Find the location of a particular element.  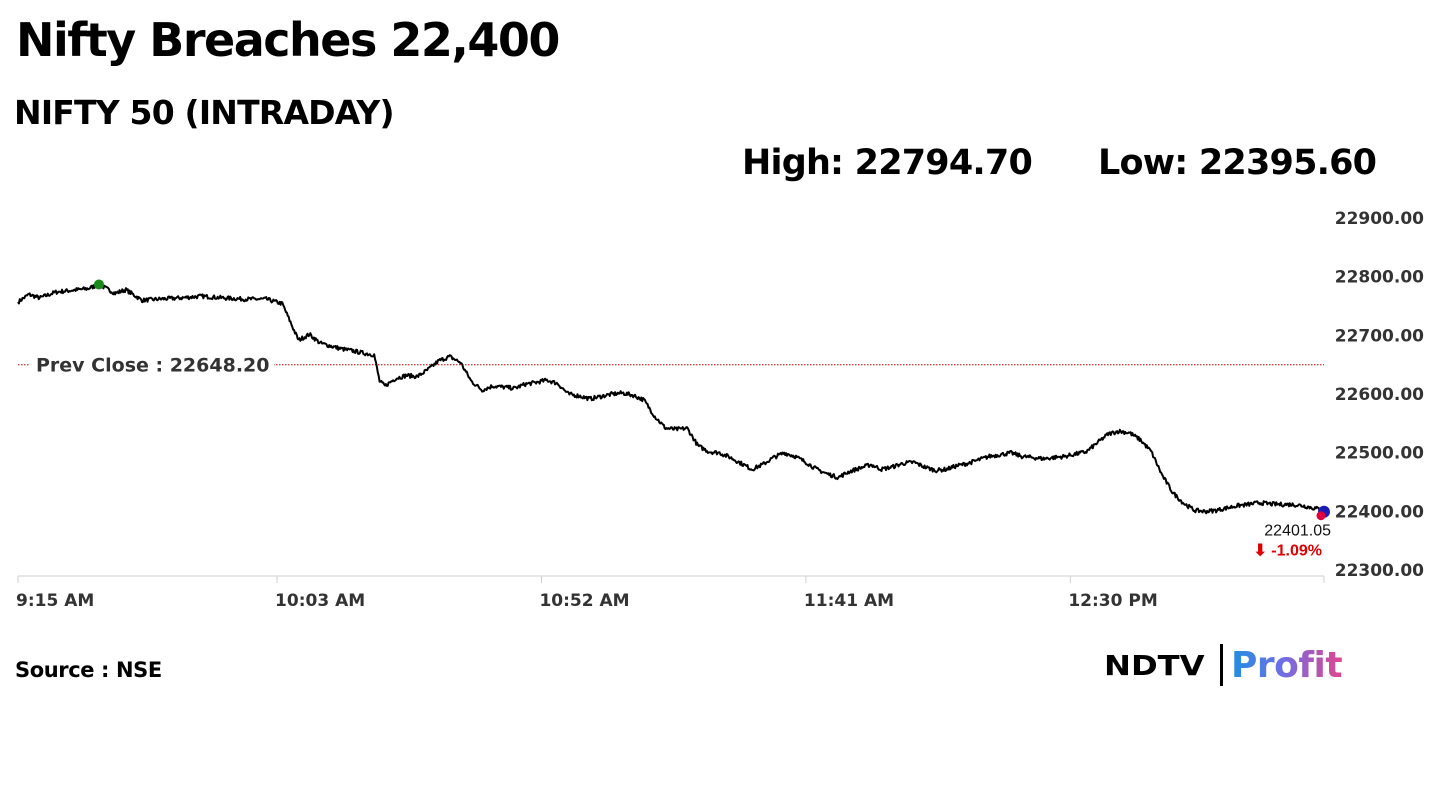

x-tick-label: 11:41 AM is located at coordinates (849, 601).